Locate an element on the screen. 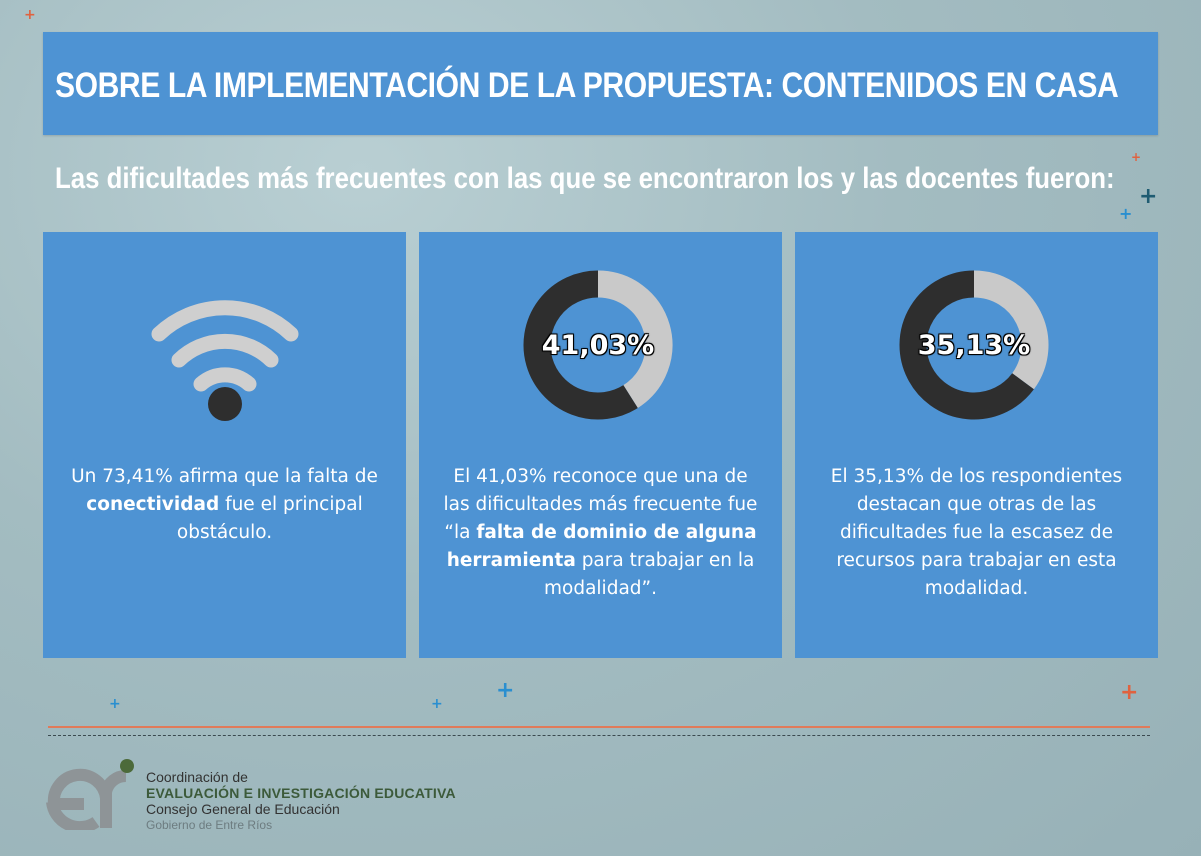 The height and width of the screenshot is (856, 1201). logo-line-2: EVALUACIÓN E INVESTIGACIÓN EDUCATIVA is located at coordinates (301, 793).